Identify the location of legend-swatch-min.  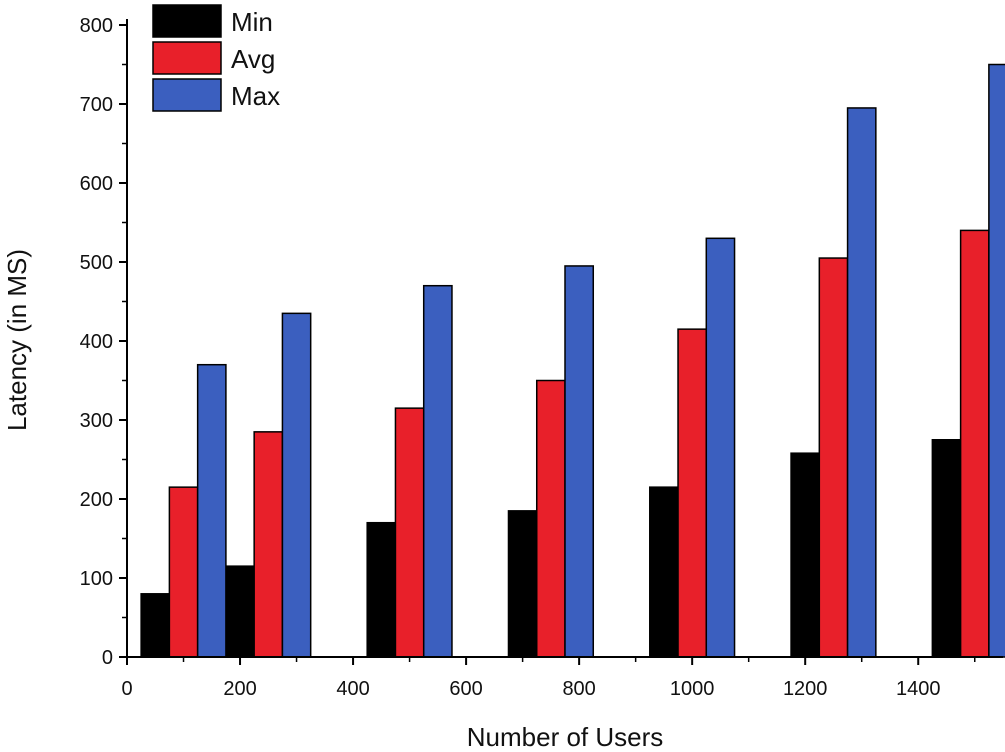
(187, 21).